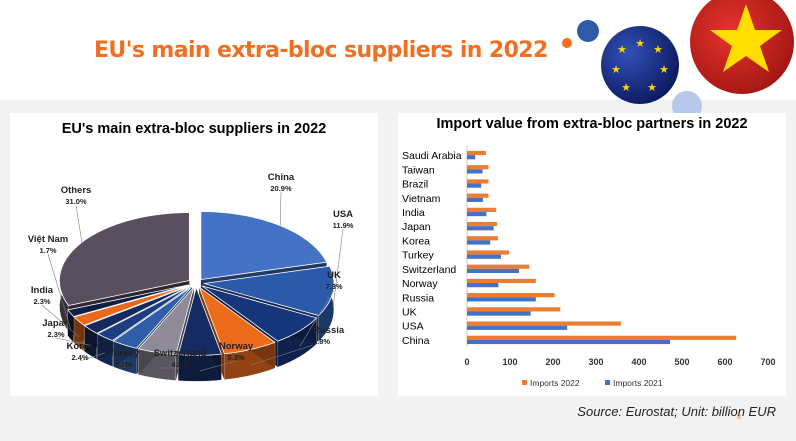 The height and width of the screenshot is (441, 796). I want to click on category-label-taiwan: Taiwan, so click(418, 170).